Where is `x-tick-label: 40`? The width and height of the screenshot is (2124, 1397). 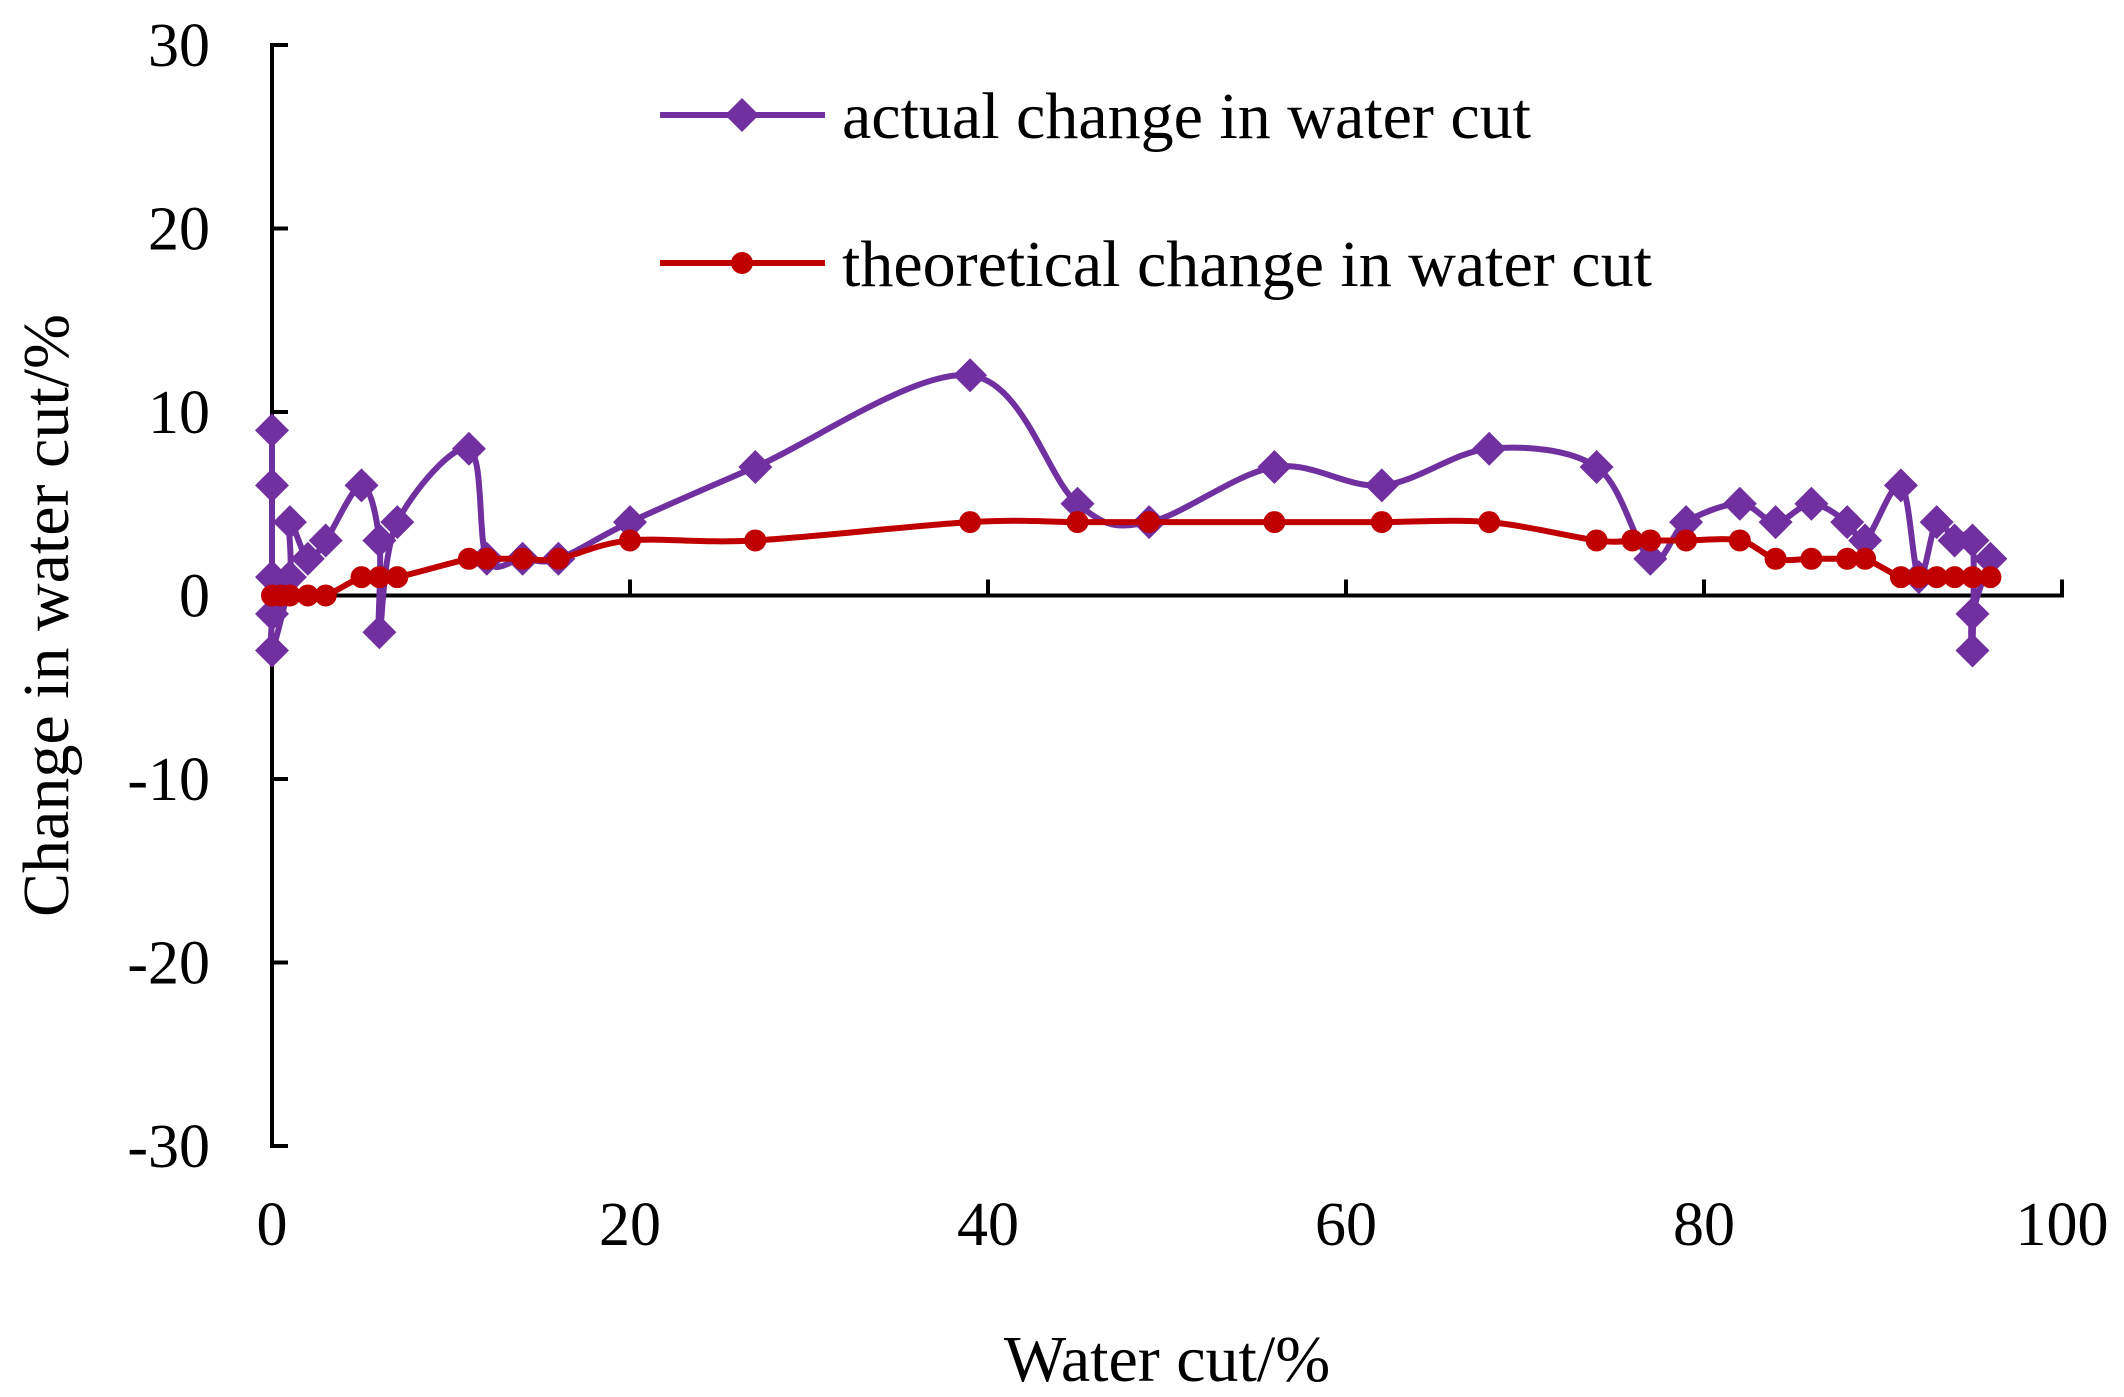
x-tick-label: 40 is located at coordinates (988, 1225).